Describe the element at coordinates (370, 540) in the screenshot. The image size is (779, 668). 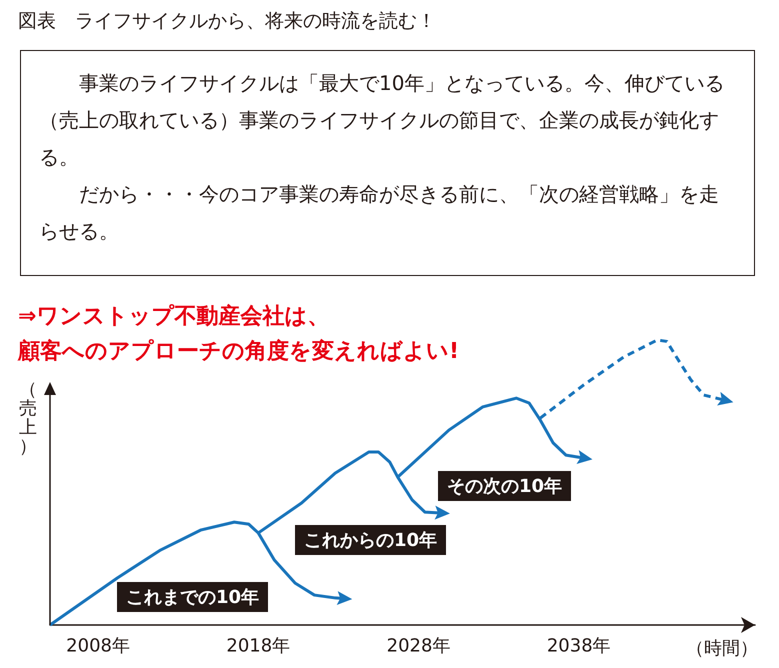
I see `annotation: これからの10年` at that location.